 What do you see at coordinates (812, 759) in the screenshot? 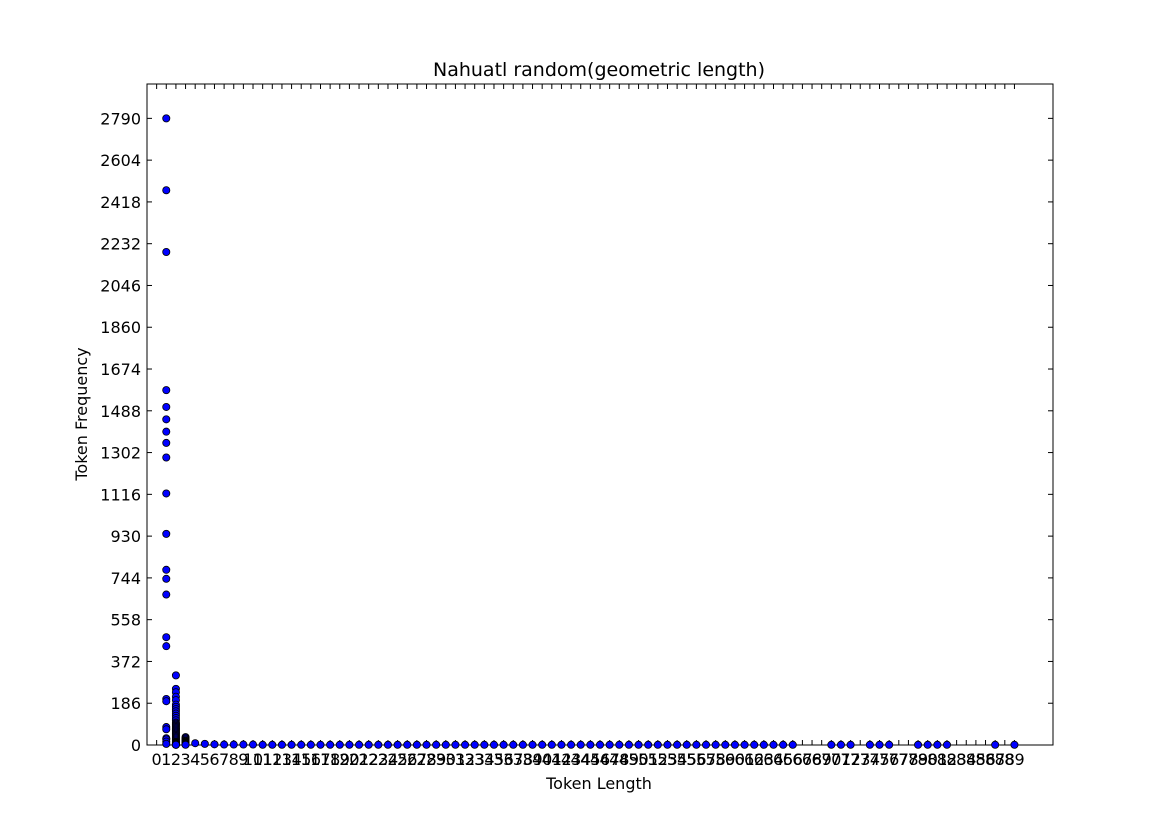
I see `x-tick-label: 68` at bounding box center [812, 759].